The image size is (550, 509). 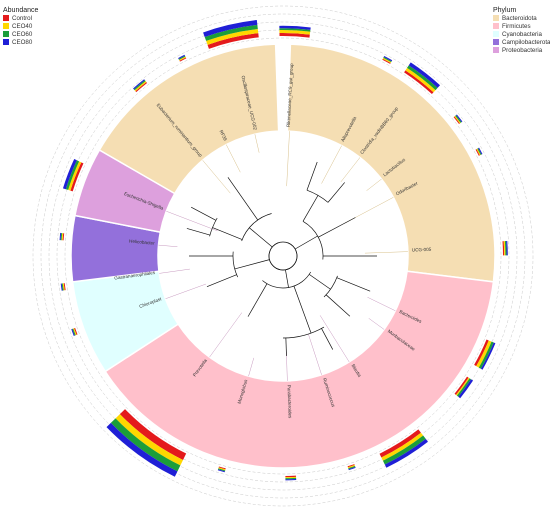 I want to click on leaf-label: Gastranaerophilales, so click(x=135, y=275).